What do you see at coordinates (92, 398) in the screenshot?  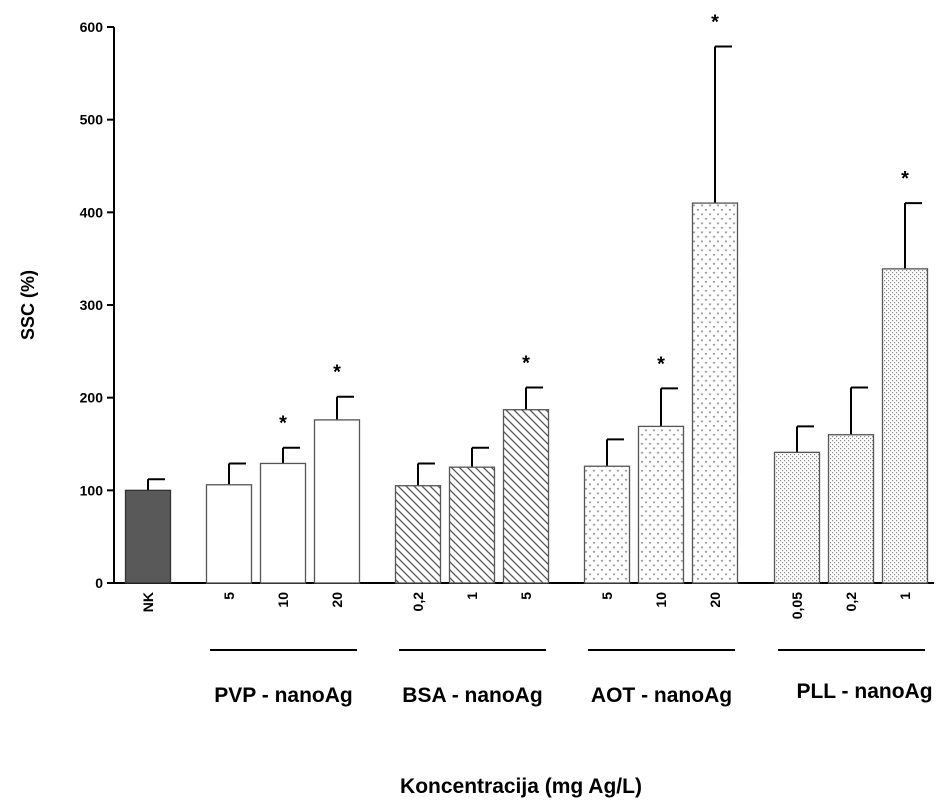 I see `y-tick-label: 200` at bounding box center [92, 398].